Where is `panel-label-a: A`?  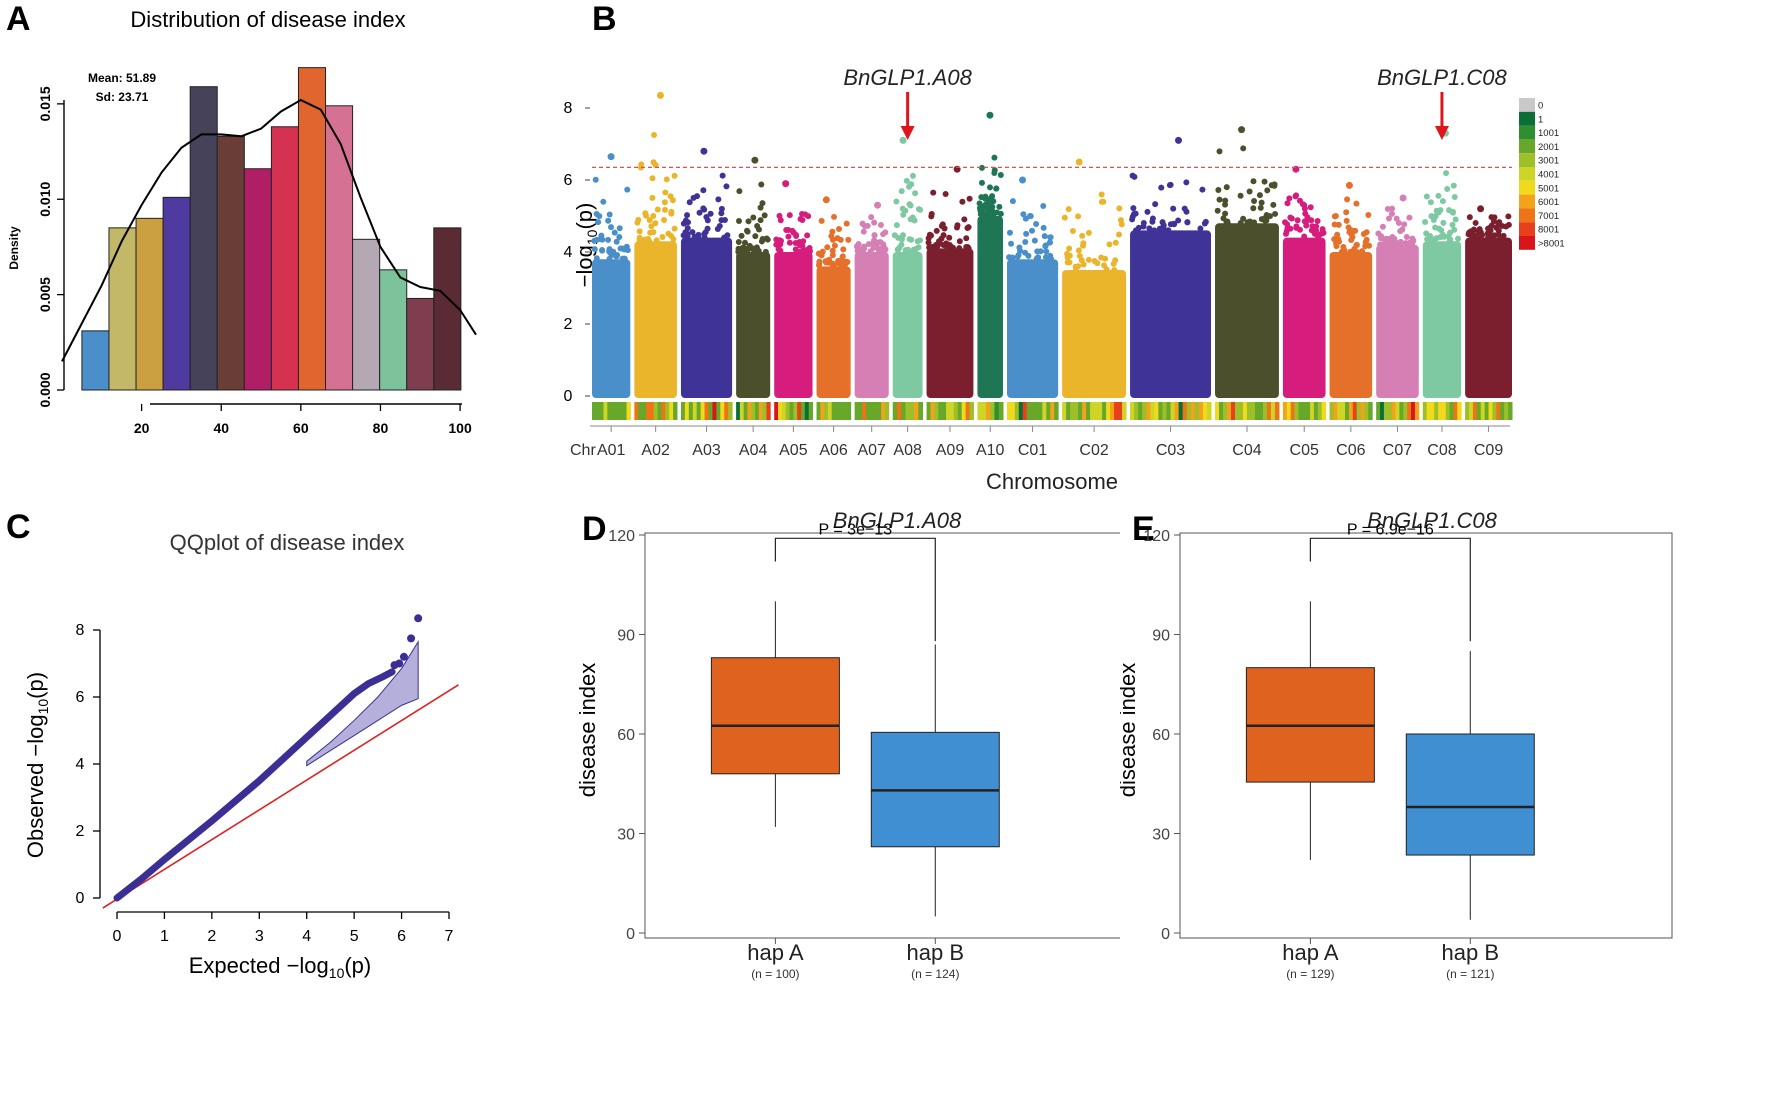 panel-label-a: A is located at coordinates (18, 19).